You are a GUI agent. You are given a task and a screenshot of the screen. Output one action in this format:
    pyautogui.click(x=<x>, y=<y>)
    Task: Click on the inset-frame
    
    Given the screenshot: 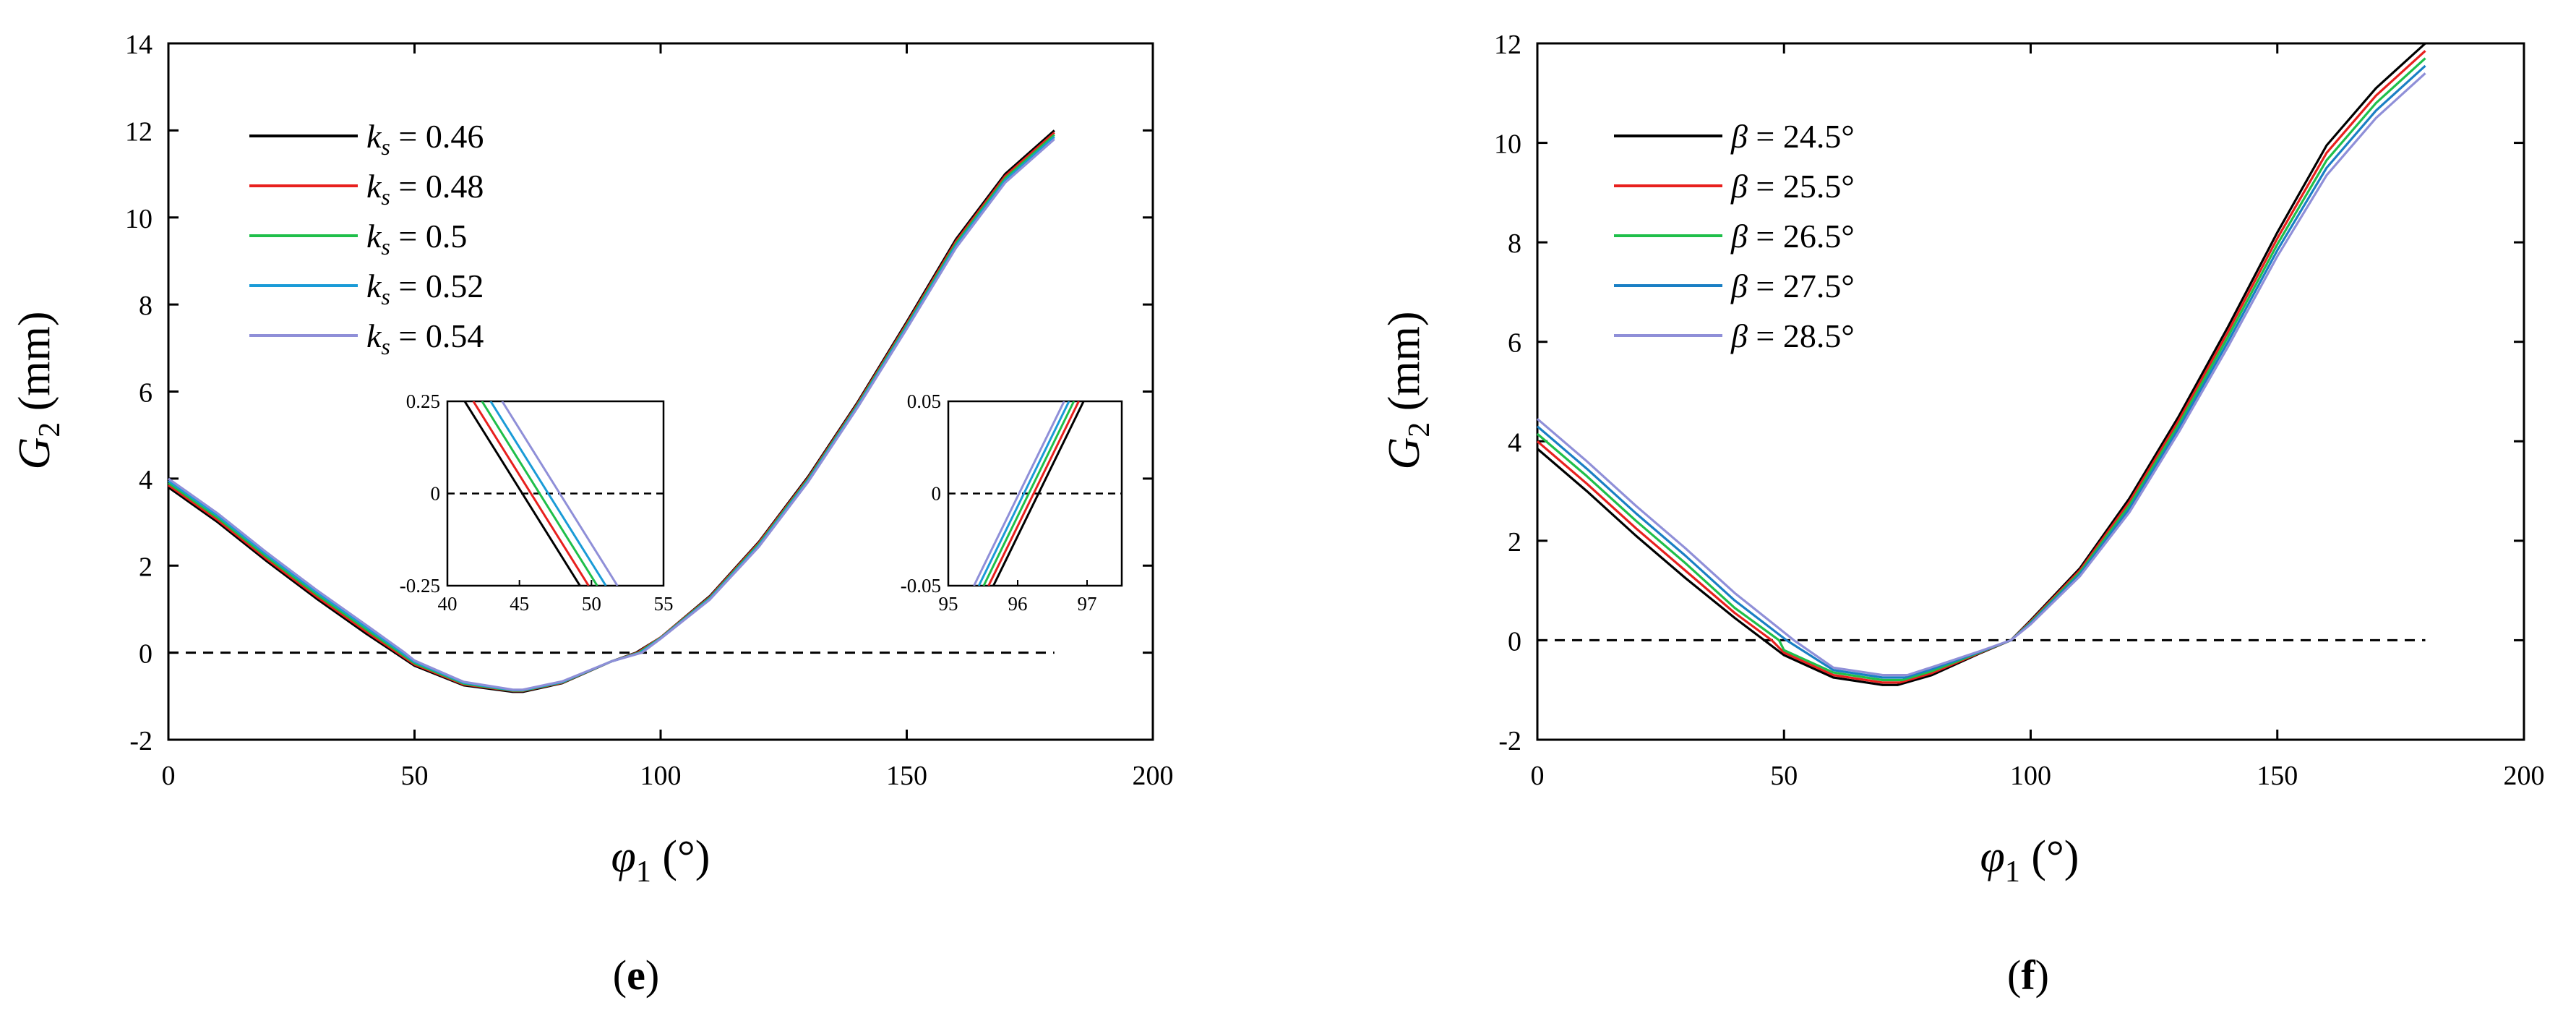 What is the action you would take?
    pyautogui.click(x=555, y=493)
    